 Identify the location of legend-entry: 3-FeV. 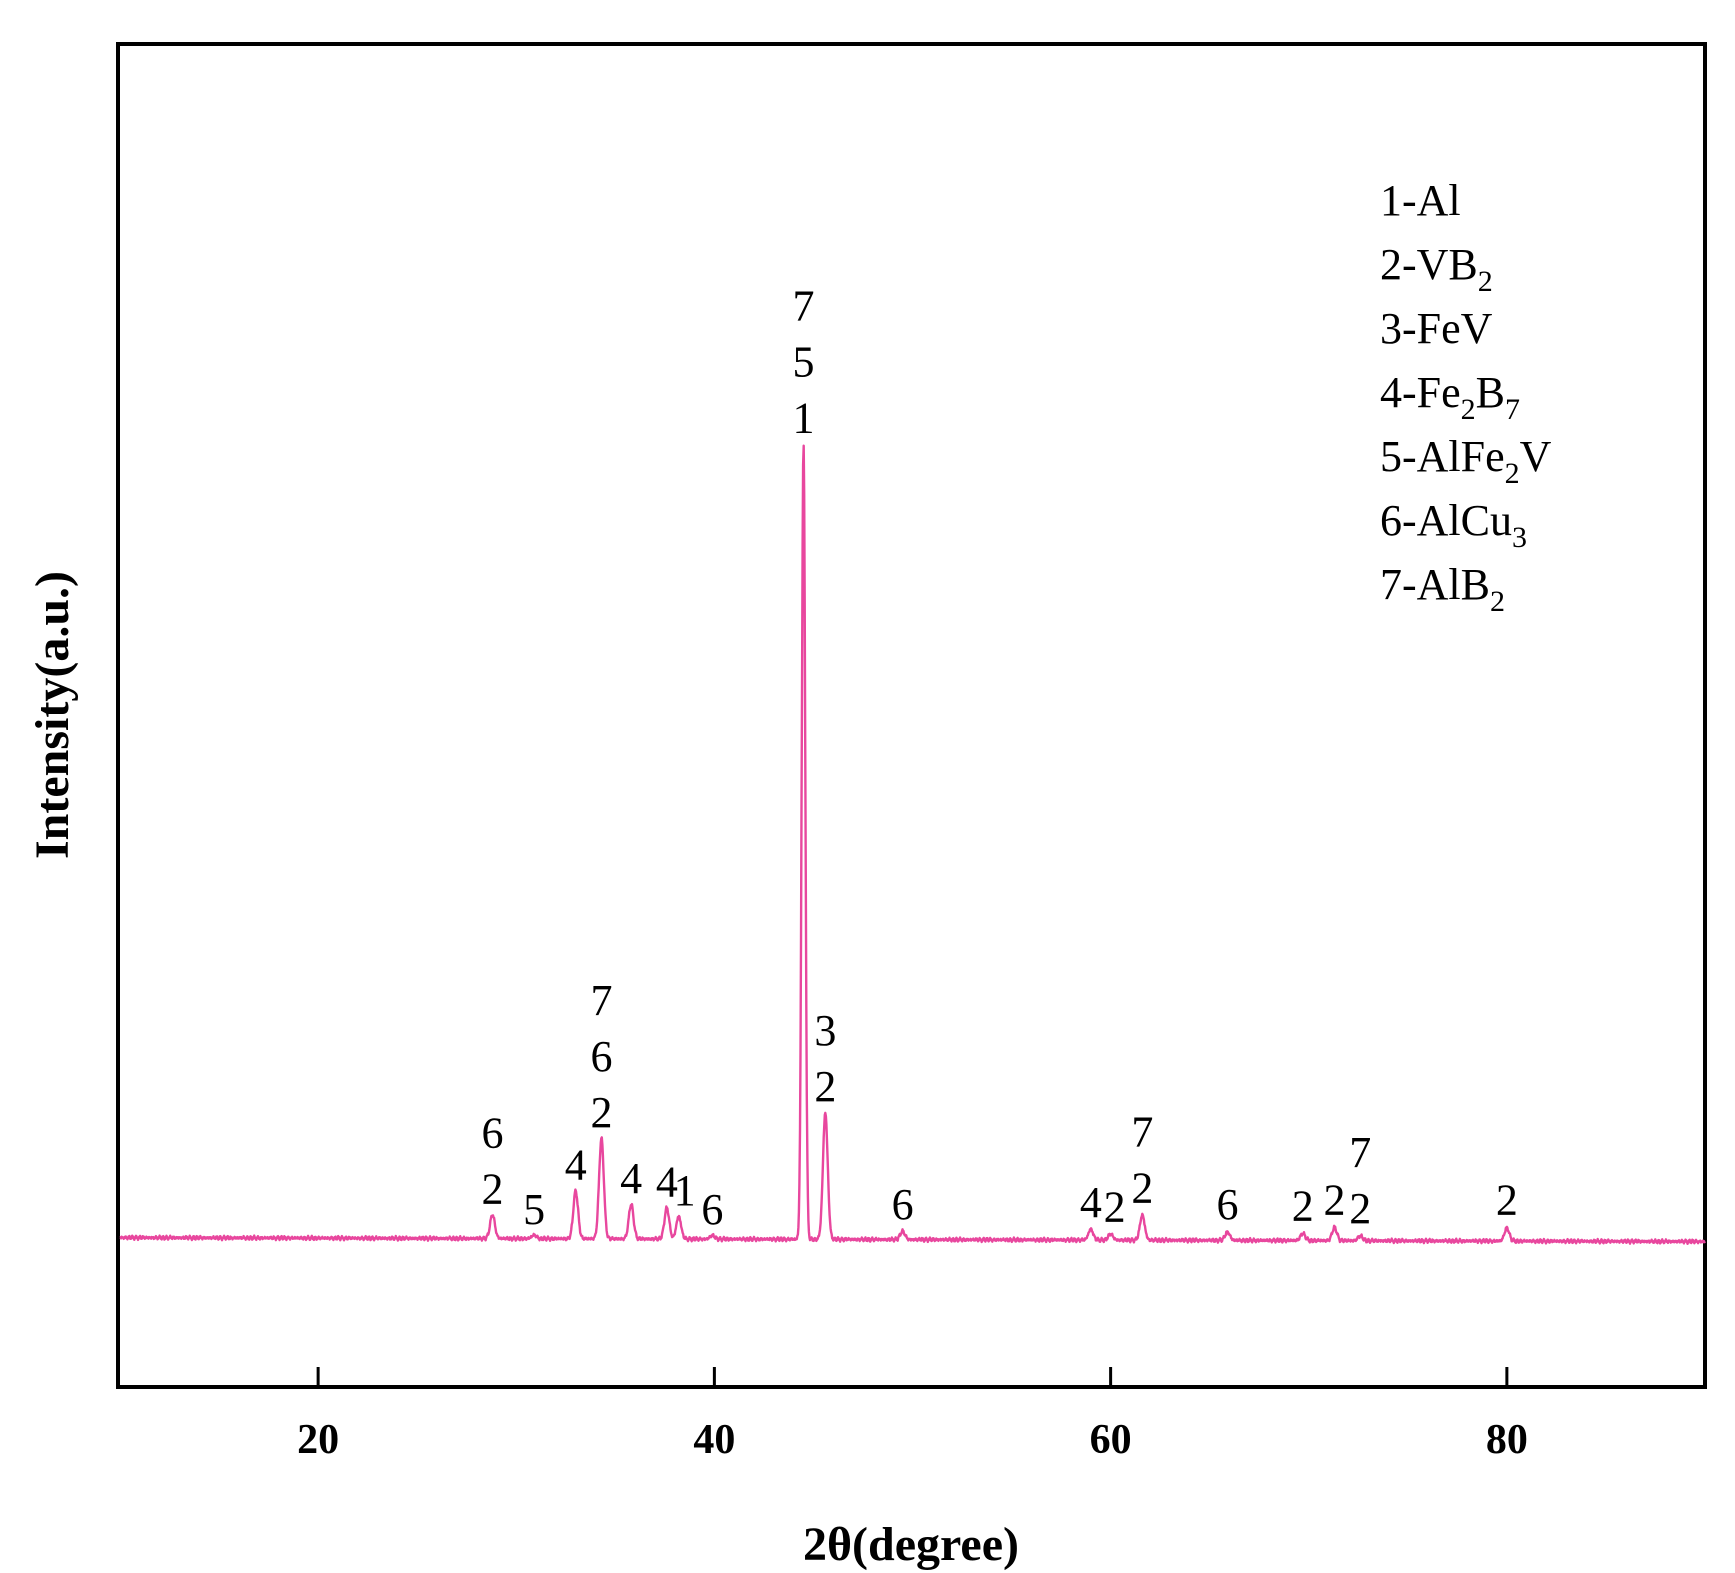
(1436, 328).